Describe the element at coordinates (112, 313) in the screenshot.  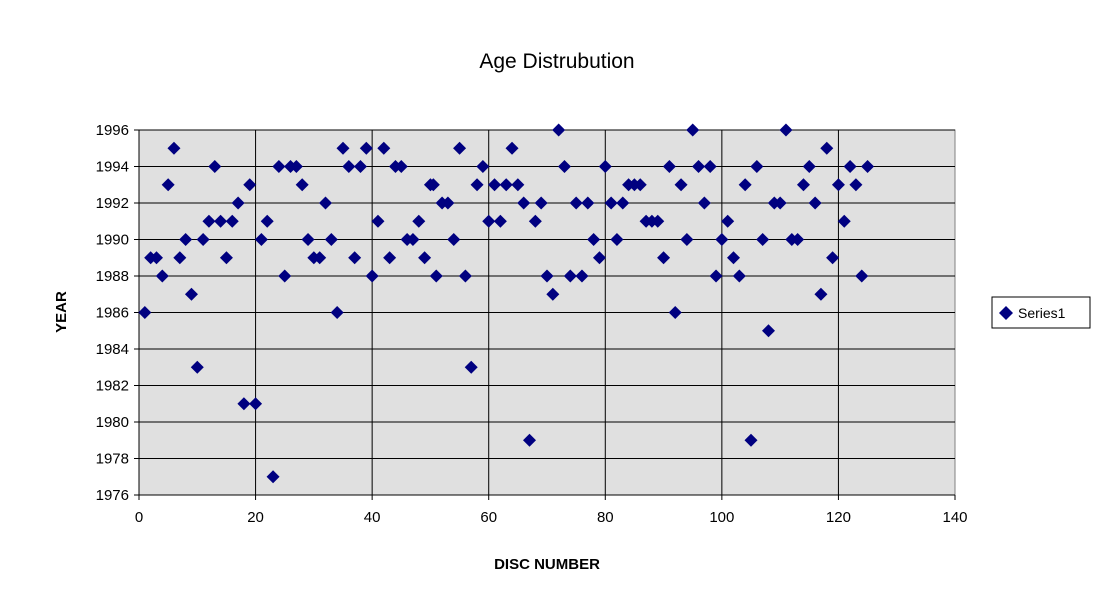
I see `y-tick-label: 1986` at that location.